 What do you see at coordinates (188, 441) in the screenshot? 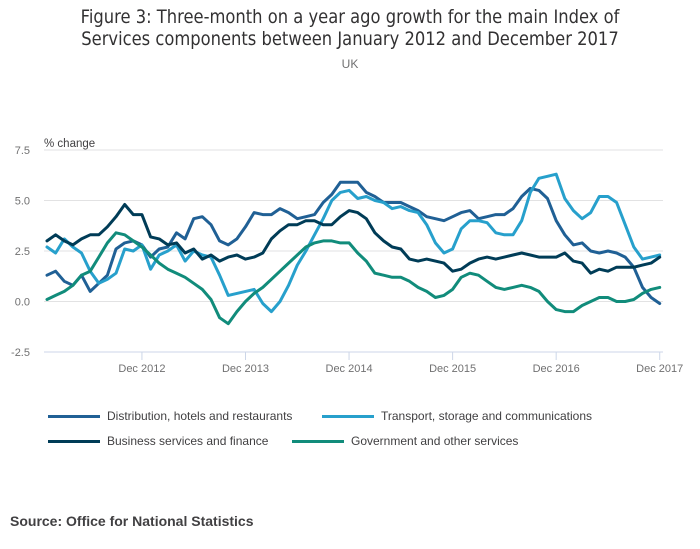
I see `legend-label: Business services and finance` at bounding box center [188, 441].